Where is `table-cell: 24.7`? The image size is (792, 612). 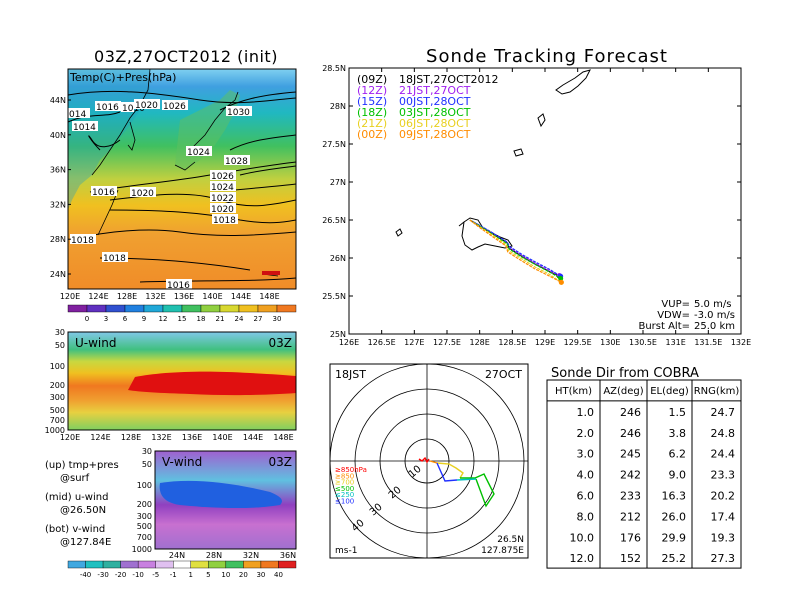 table-cell: 24.7 is located at coordinates (723, 412).